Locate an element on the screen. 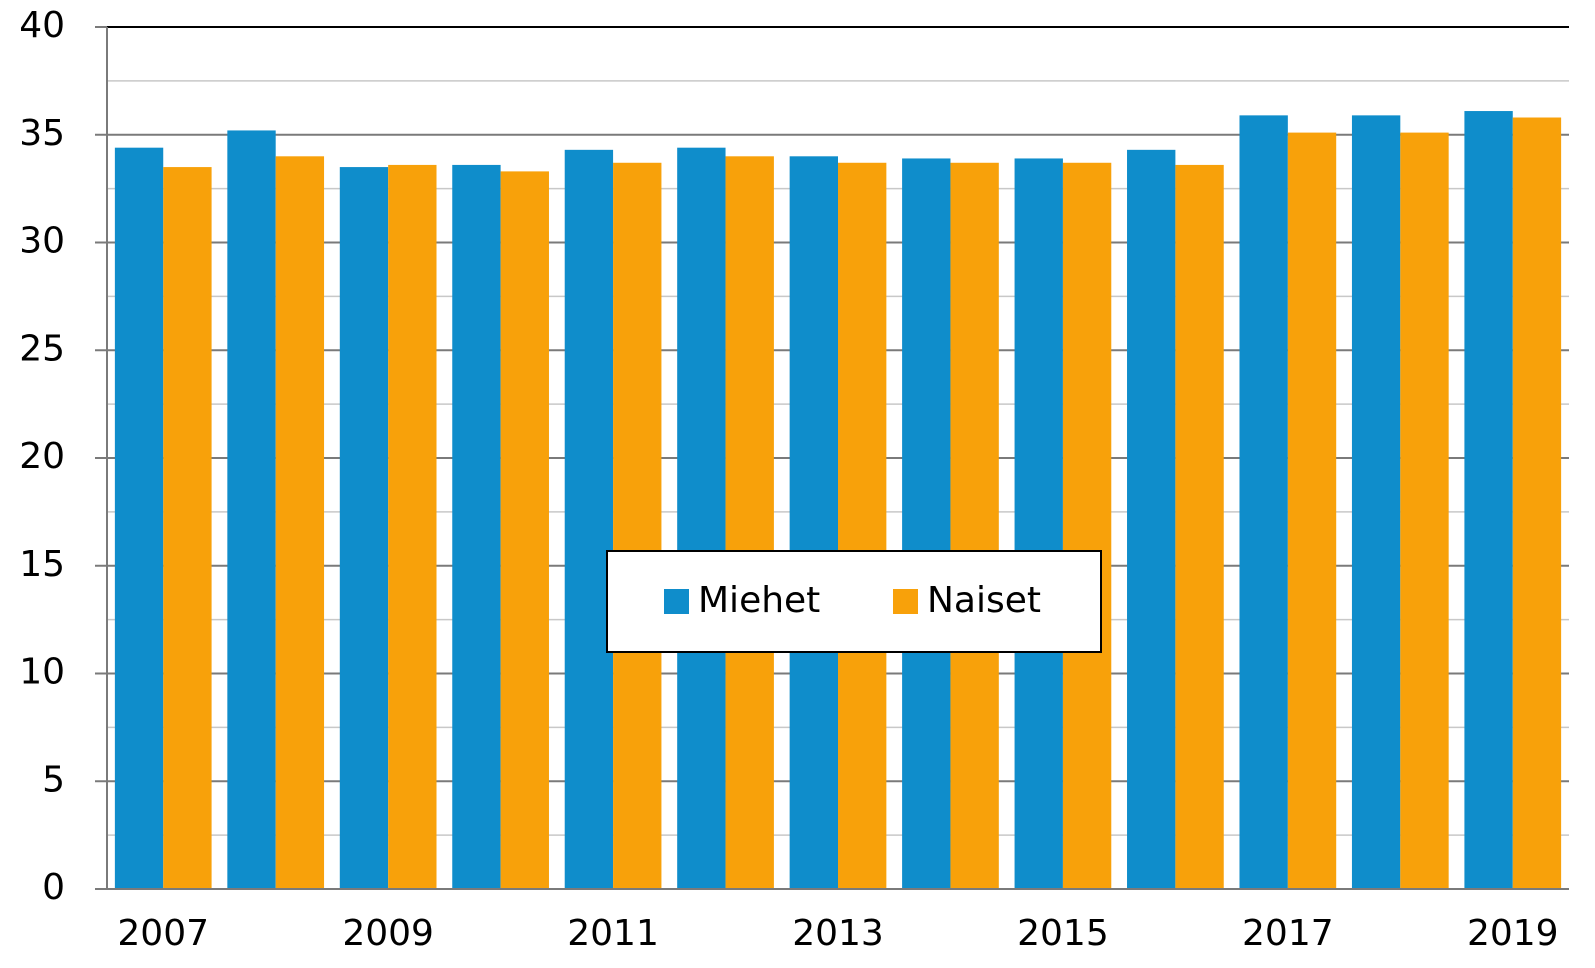 Image resolution: width=1595 pixels, height=968 pixels. legend-label: Naiset is located at coordinates (984, 600).